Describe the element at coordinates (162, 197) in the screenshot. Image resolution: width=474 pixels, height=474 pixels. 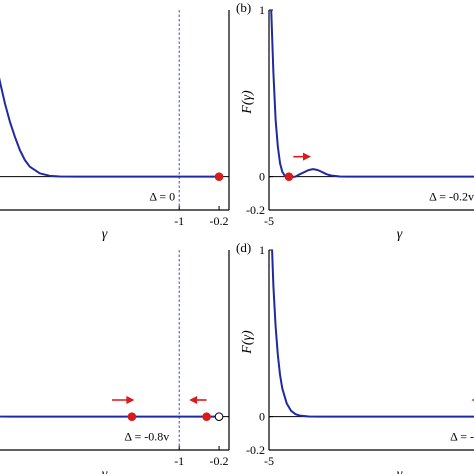
I see `delta-label: Δ = 0` at that location.